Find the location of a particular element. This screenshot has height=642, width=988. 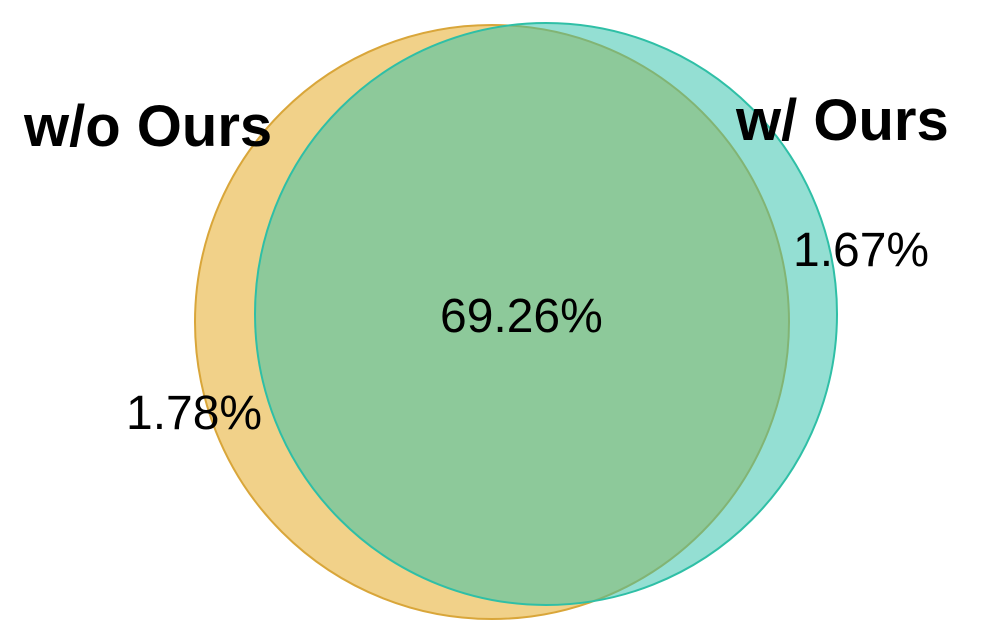

region-label-only-without: 1.78% is located at coordinates (194, 413).